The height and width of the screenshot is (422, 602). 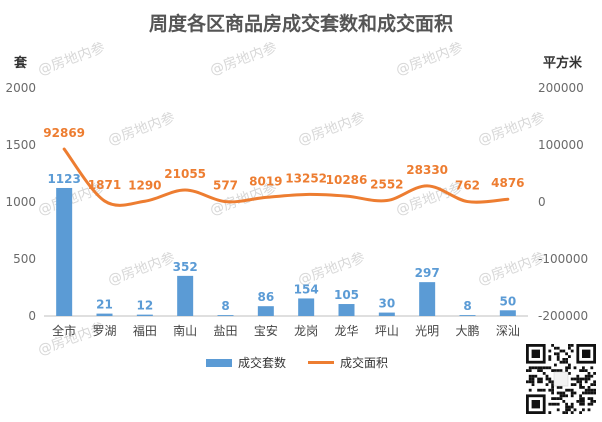 What do you see at coordinates (507, 183) in the screenshot?
I see `line-data-label: 4876` at bounding box center [507, 183].